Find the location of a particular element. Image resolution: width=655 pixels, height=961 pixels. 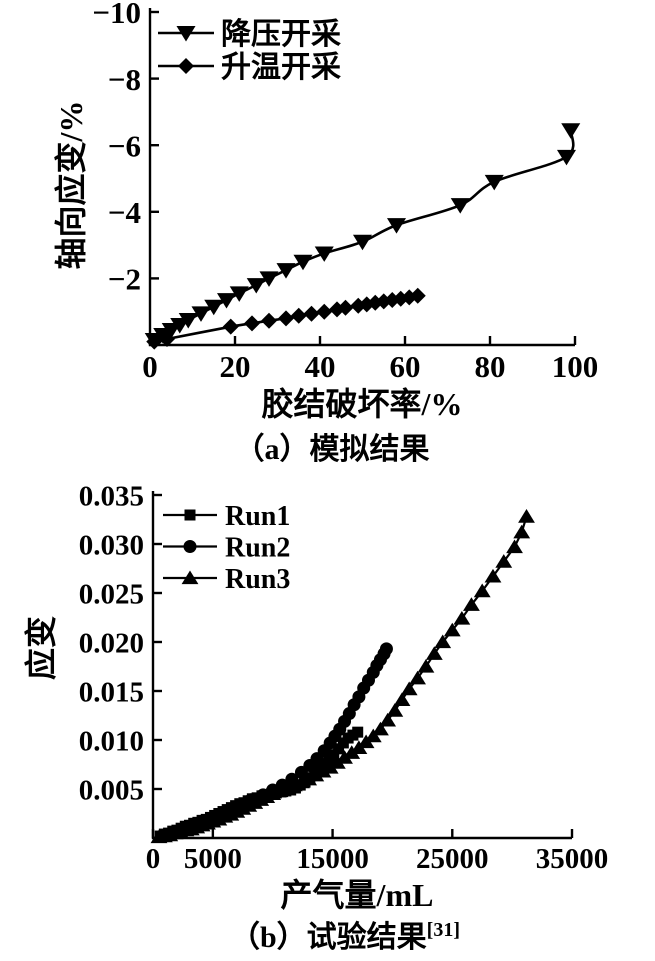

legend-item-label: Run2 is located at coordinates (257, 548).